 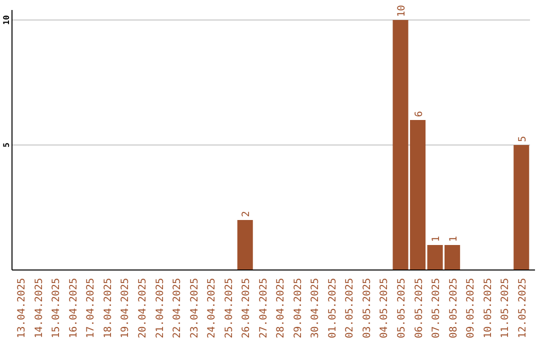 What do you see at coordinates (332, 308) in the screenshot?
I see `x-tick-label: 01.05.2025` at bounding box center [332, 308].